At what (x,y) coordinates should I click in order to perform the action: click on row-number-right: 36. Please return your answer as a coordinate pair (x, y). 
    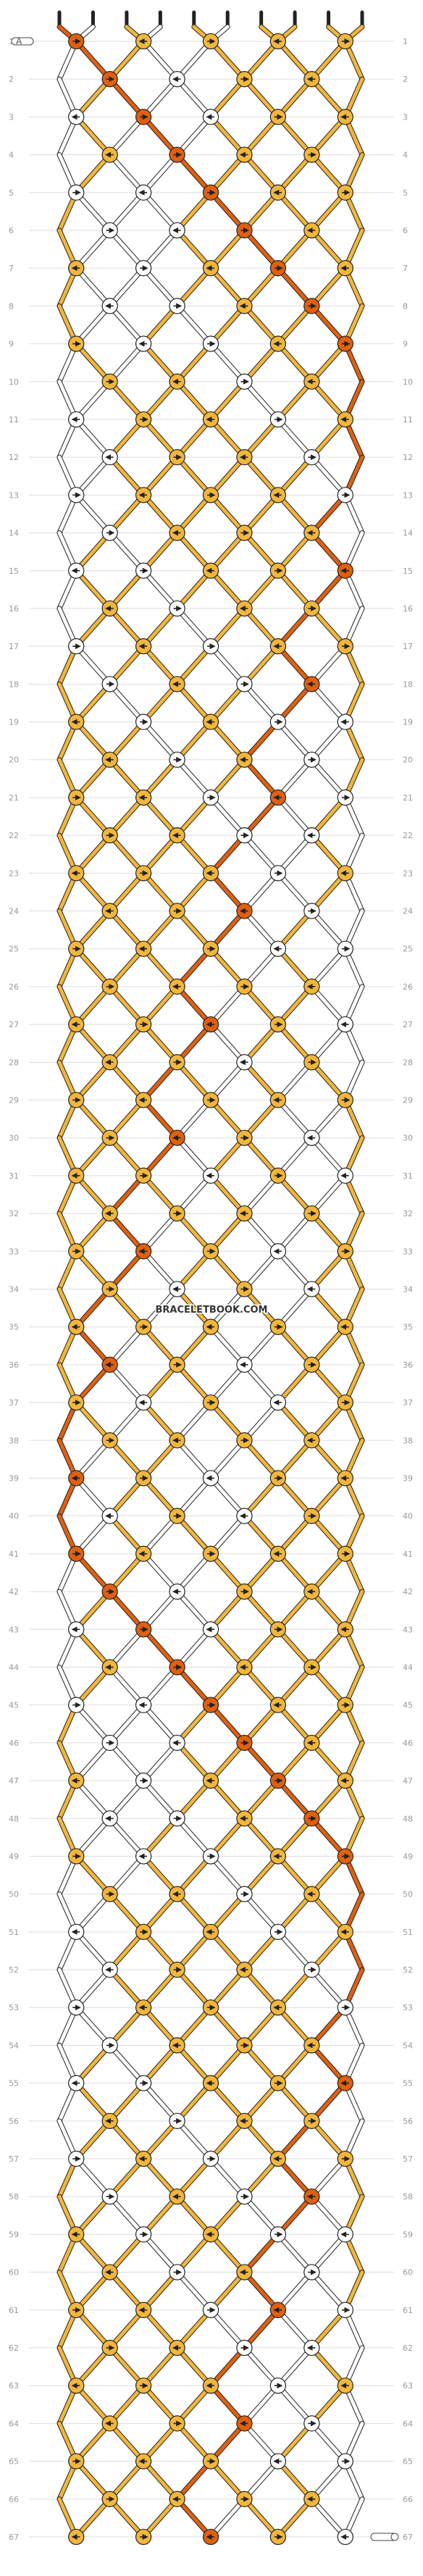
    Looking at the image, I should click on (408, 1365).